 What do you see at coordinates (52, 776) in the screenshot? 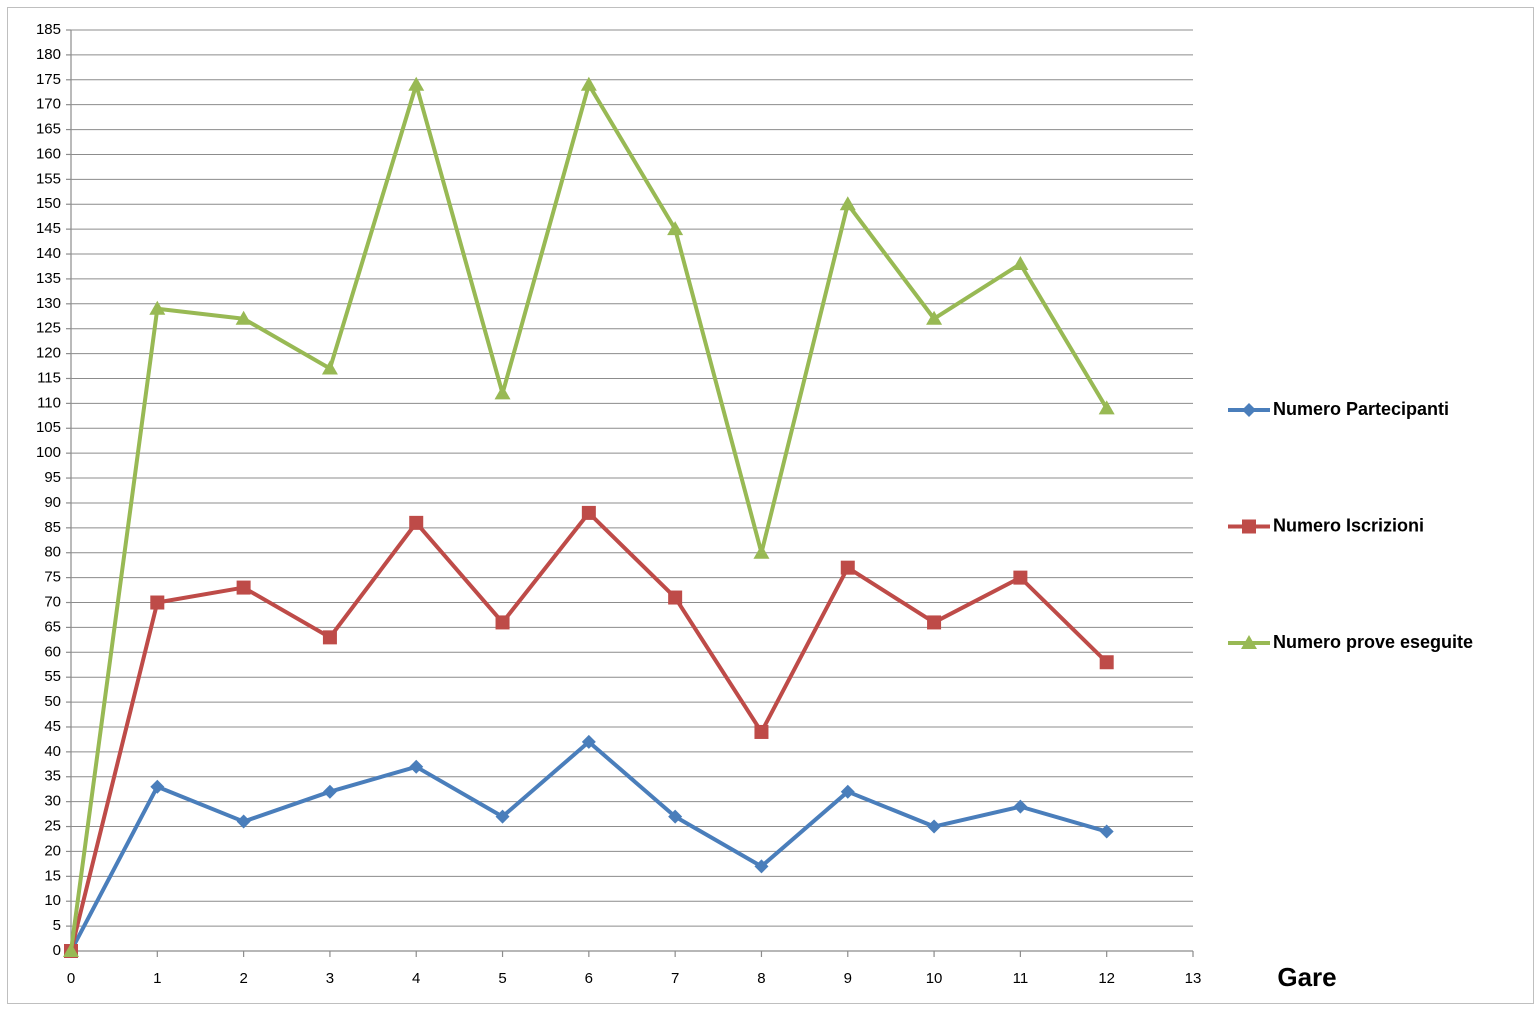
I see `y-tick-label: 35` at bounding box center [52, 776].